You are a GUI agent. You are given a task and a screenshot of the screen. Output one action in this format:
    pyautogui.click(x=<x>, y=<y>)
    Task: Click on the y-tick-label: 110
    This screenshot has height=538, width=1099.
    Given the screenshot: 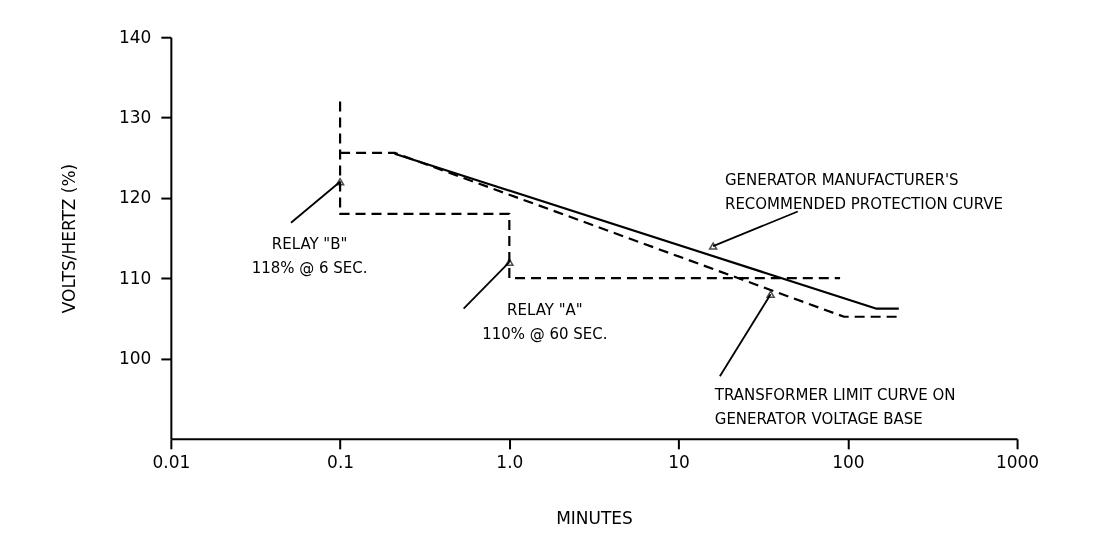 What is the action you would take?
    pyautogui.click(x=135, y=277)
    